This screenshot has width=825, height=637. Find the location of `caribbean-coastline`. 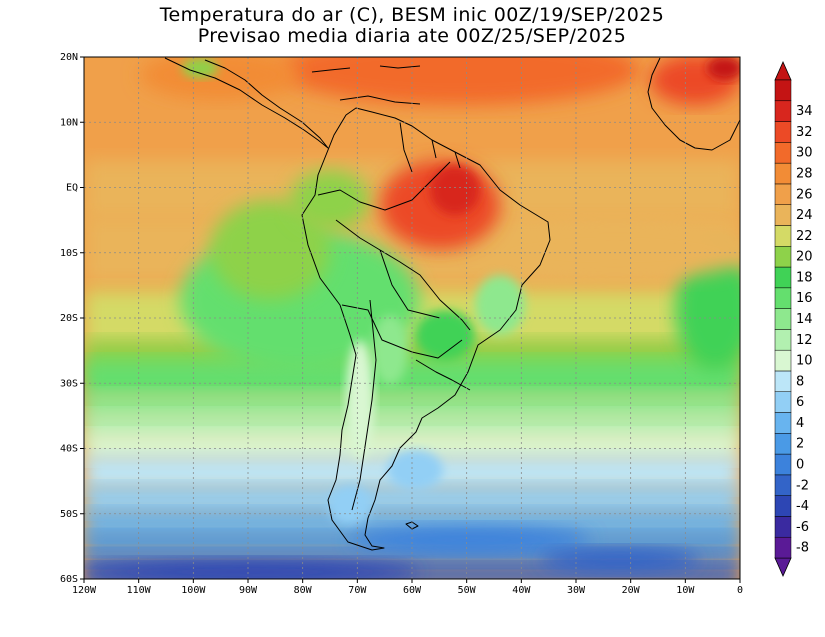

caribbean-coastline is located at coordinates (366, 85).